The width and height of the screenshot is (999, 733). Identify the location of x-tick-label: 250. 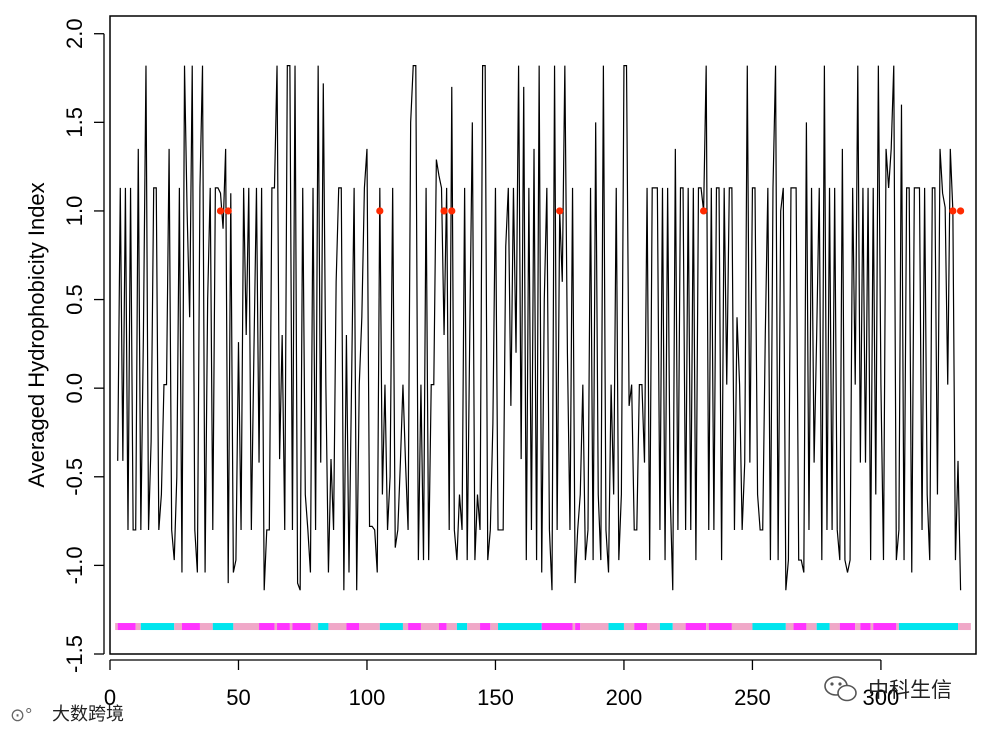
(752, 697).